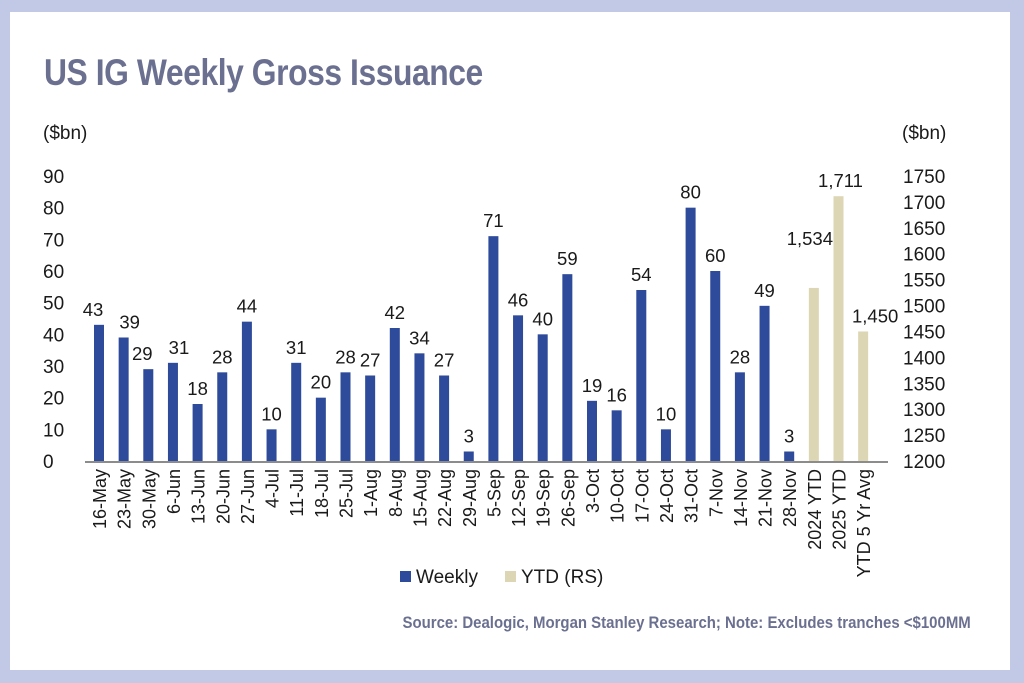 This screenshot has width=1024, height=683. What do you see at coordinates (924, 229) in the screenshot?
I see `right-axis-tick-label: 1650` at bounding box center [924, 229].